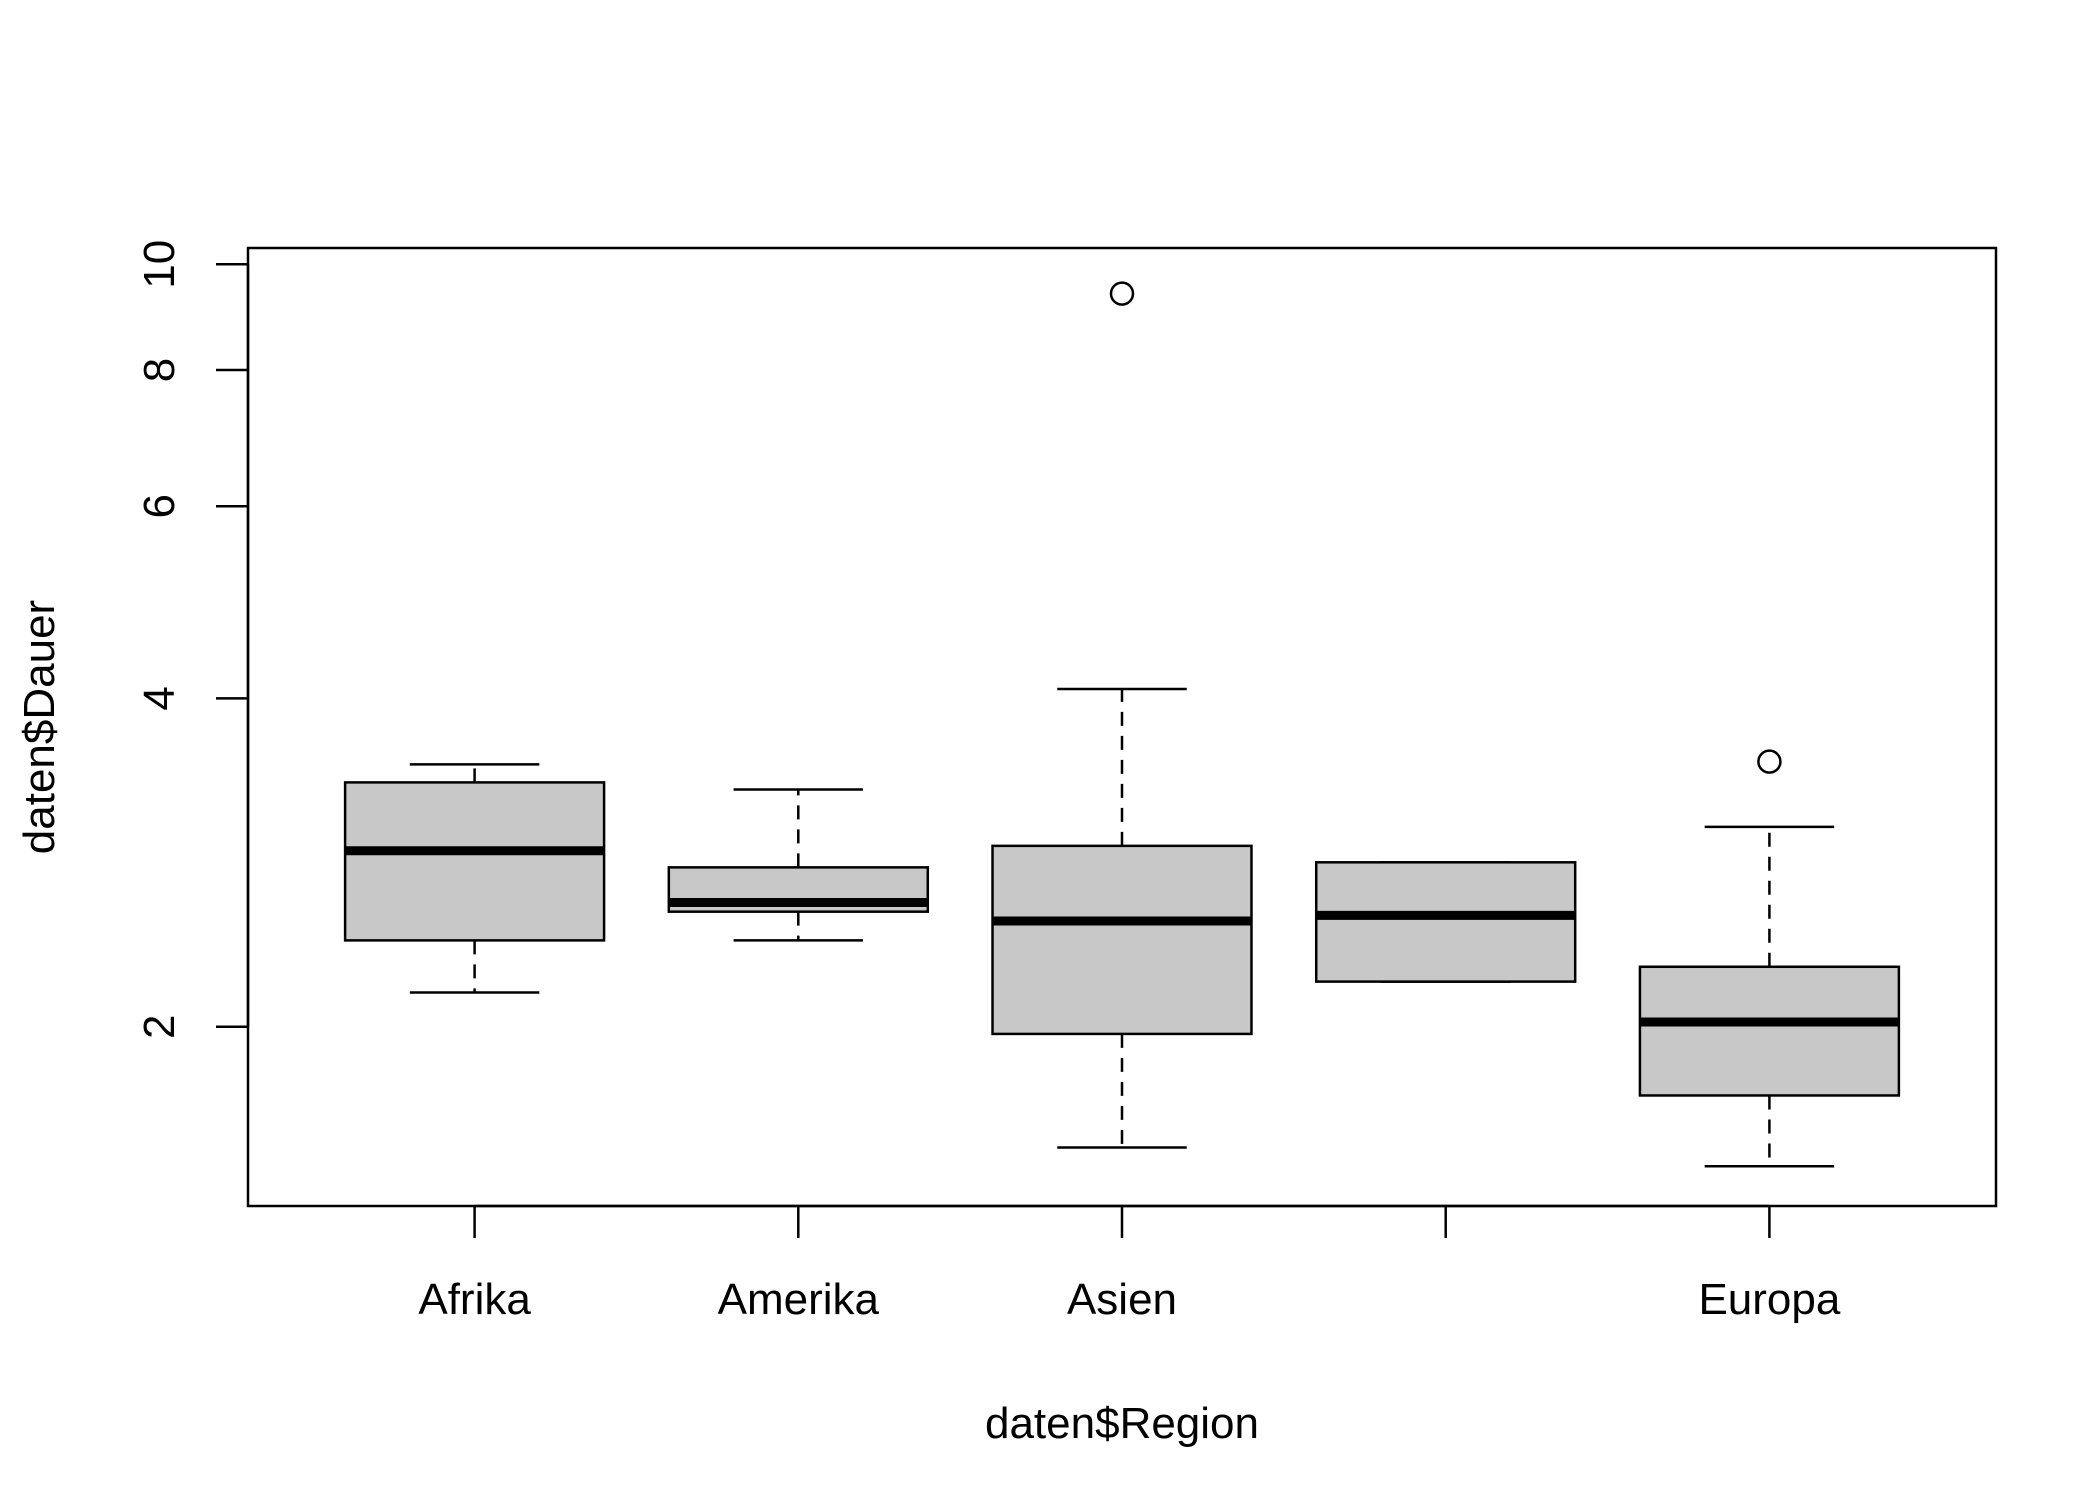 The width and height of the screenshot is (2100, 1500). Describe the element at coordinates (1769, 1299) in the screenshot. I see `x-tick-label: Europa` at that location.